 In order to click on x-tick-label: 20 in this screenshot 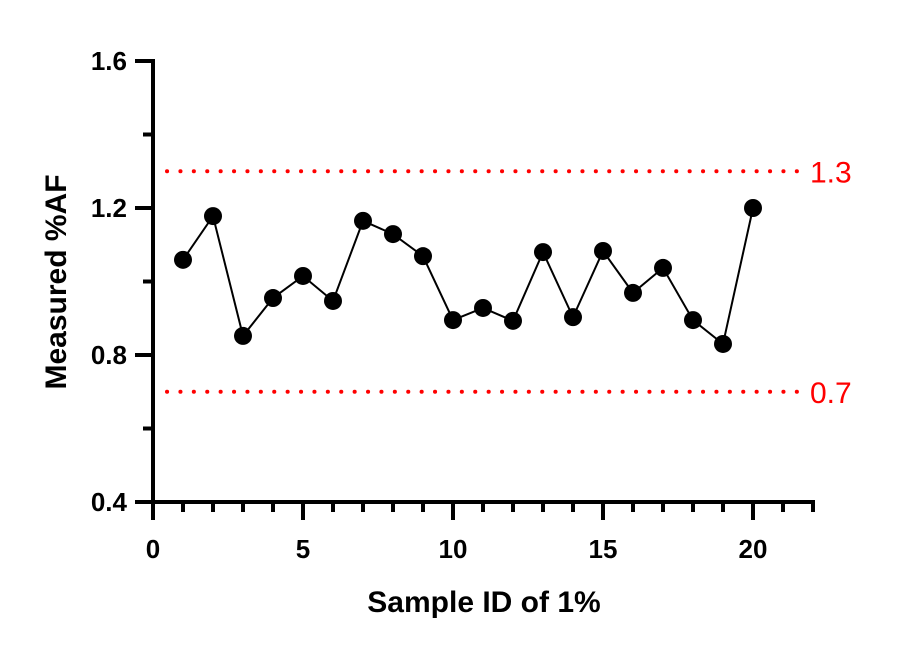, I will do `click(753, 549)`.